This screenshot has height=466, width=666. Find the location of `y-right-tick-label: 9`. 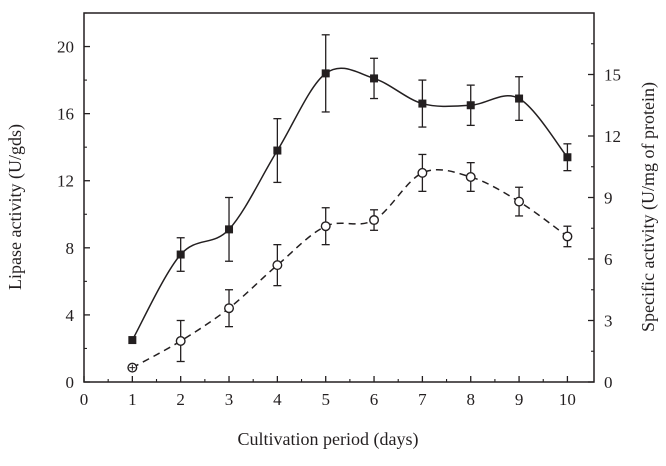

y-right-tick-label: 9 is located at coordinates (608, 198).